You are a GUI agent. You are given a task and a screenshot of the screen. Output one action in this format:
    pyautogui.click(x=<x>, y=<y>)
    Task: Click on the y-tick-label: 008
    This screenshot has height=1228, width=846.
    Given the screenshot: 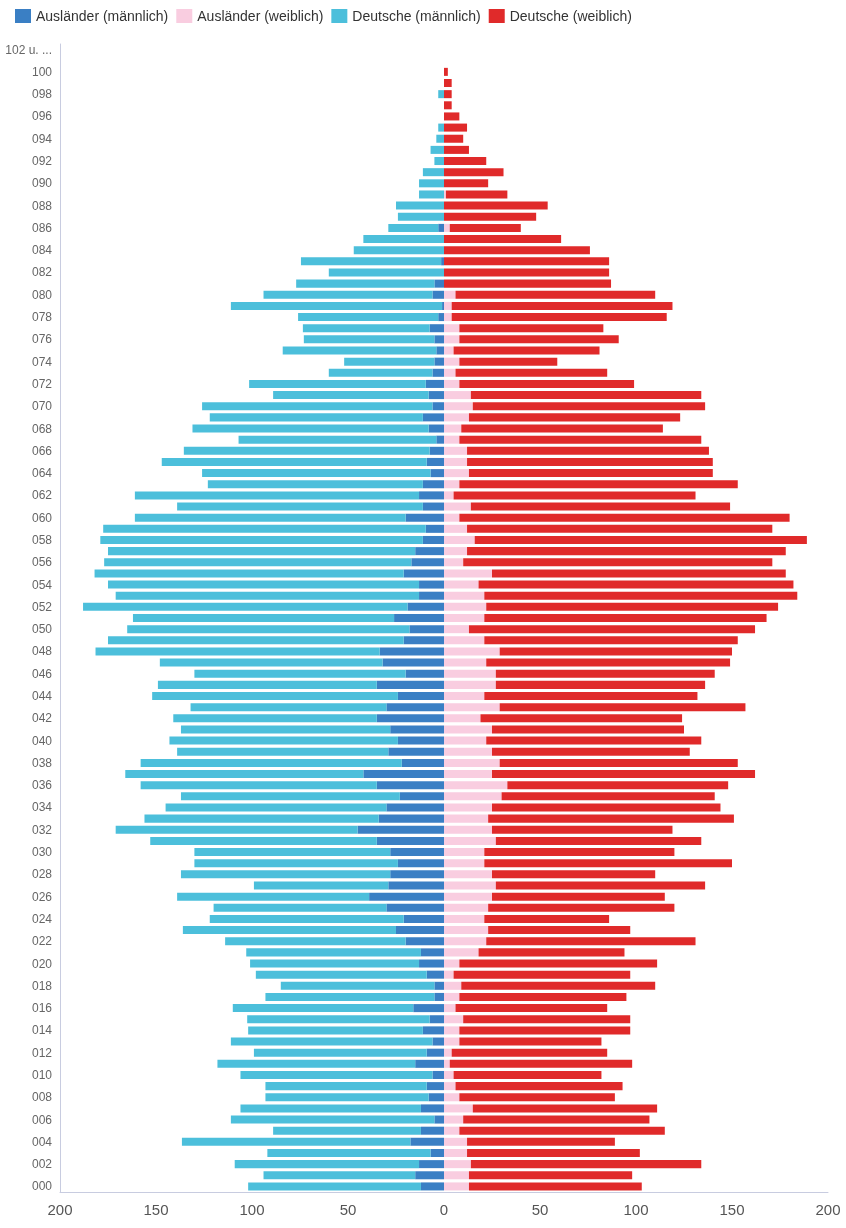 What is the action you would take?
    pyautogui.click(x=42, y=1097)
    